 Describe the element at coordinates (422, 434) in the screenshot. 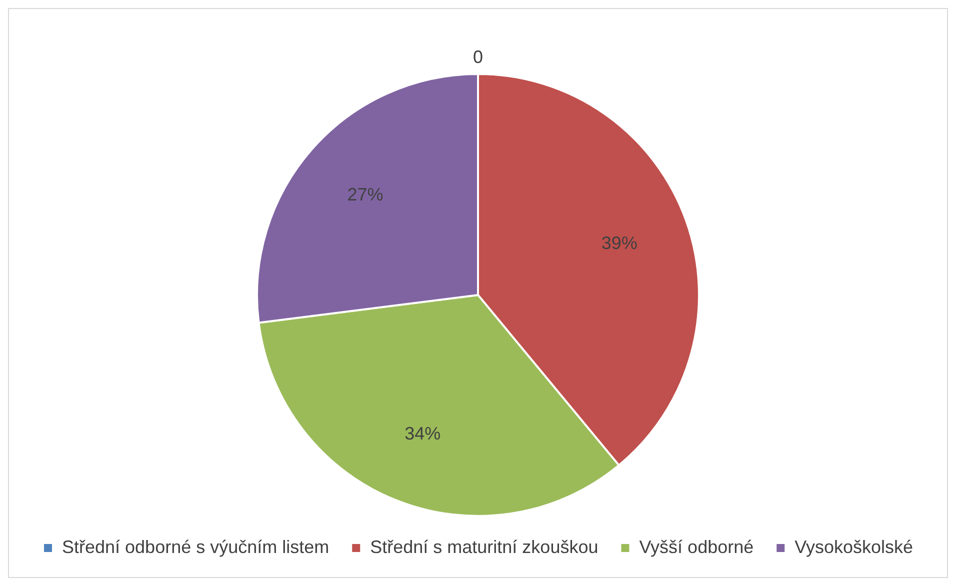

I see `data-label: 34%` at that location.